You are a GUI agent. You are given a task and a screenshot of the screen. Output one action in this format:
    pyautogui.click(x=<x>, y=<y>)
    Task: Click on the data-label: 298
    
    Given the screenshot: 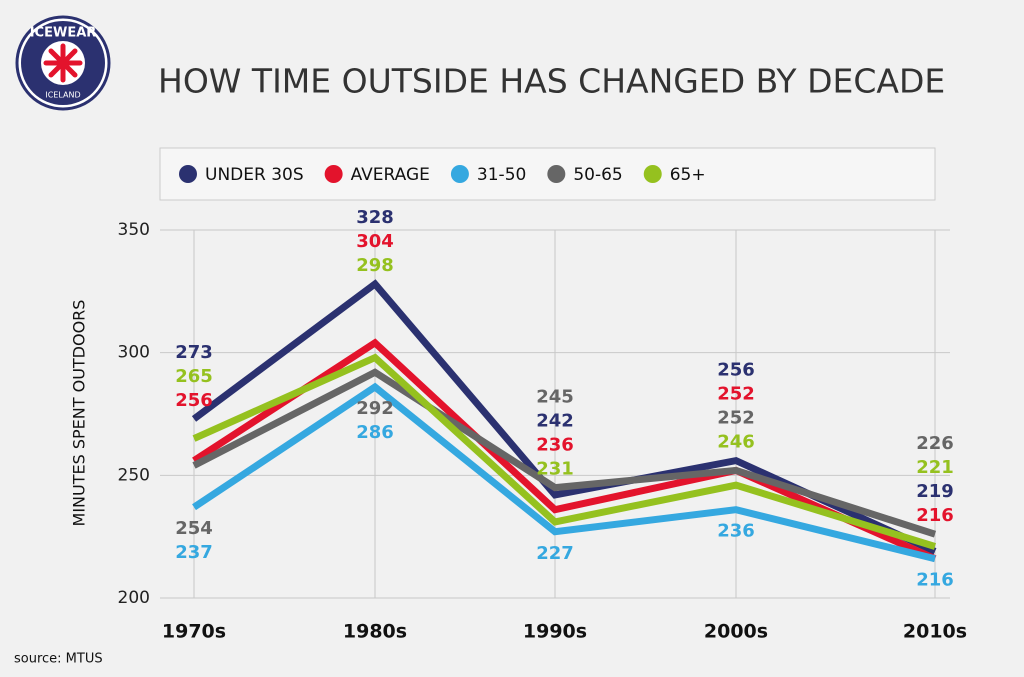 What is the action you would take?
    pyautogui.click(x=375, y=265)
    